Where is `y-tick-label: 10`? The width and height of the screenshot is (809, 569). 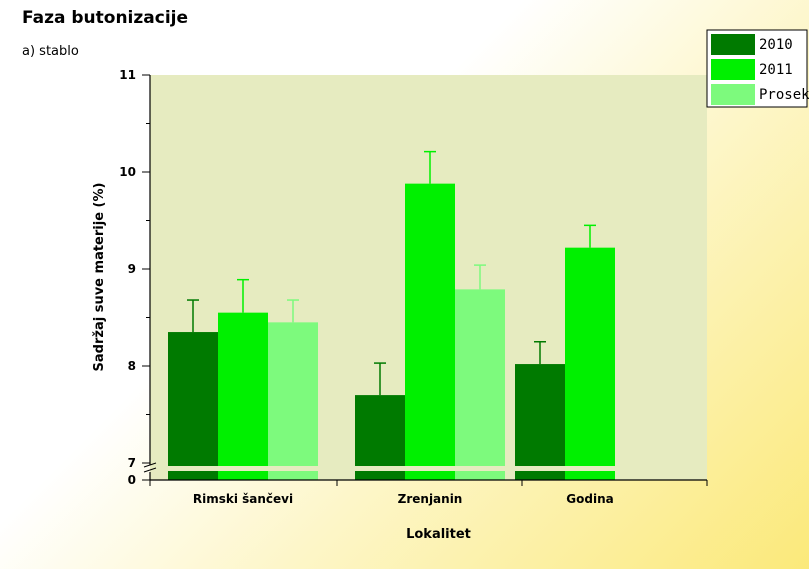
y-tick-label: 10 is located at coordinates (127, 172).